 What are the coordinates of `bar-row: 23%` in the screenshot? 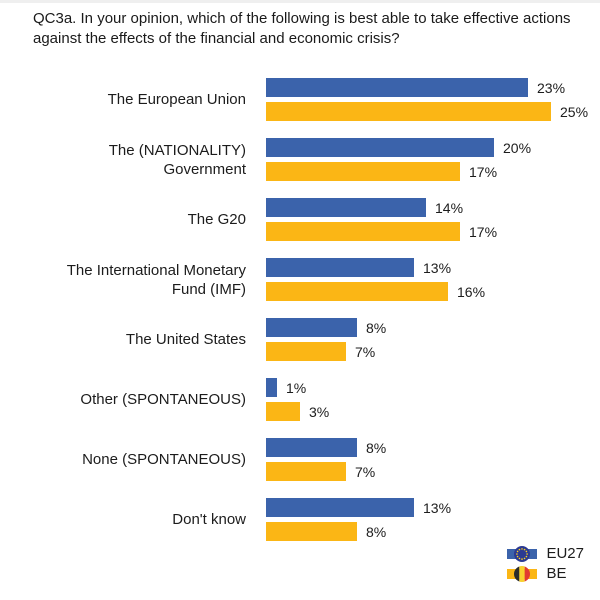 It's located at (427, 87).